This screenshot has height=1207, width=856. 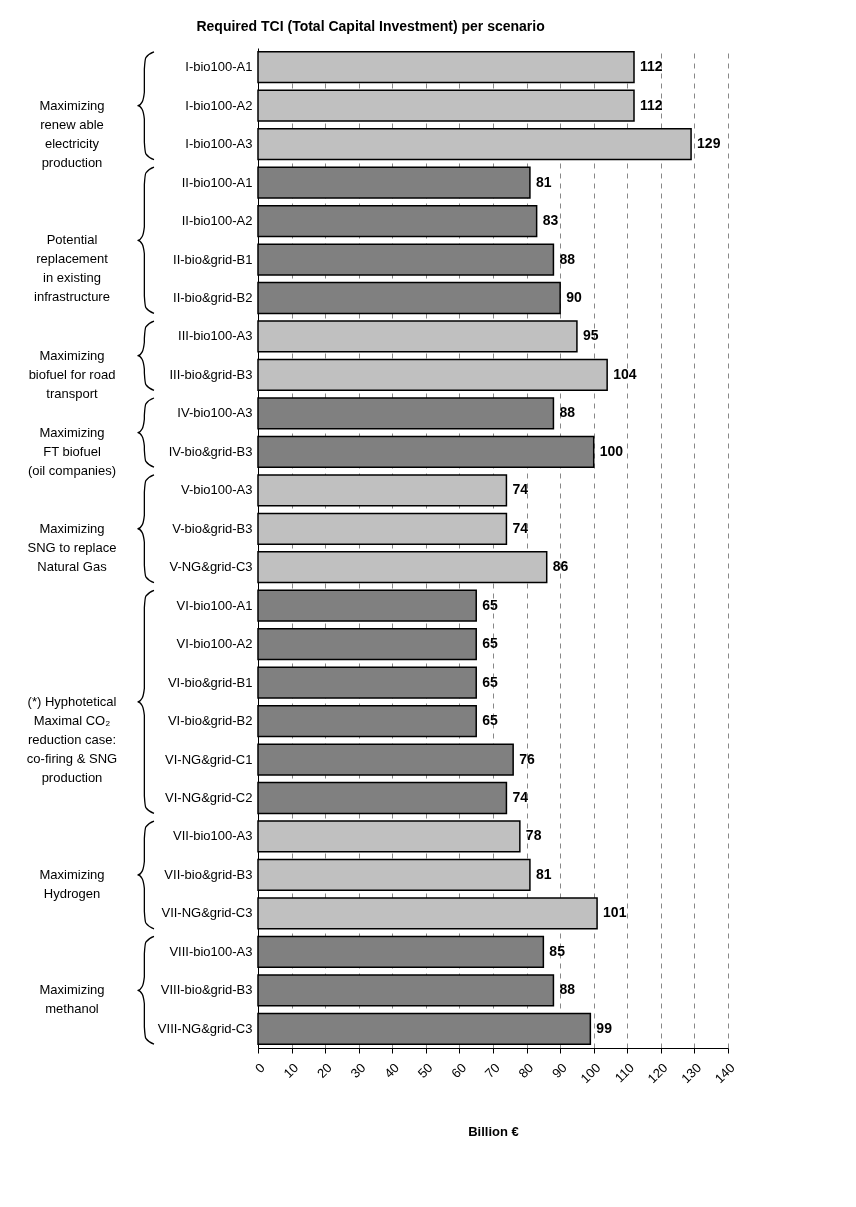 What do you see at coordinates (691, 1073) in the screenshot?
I see `x-tick-label: 130` at bounding box center [691, 1073].